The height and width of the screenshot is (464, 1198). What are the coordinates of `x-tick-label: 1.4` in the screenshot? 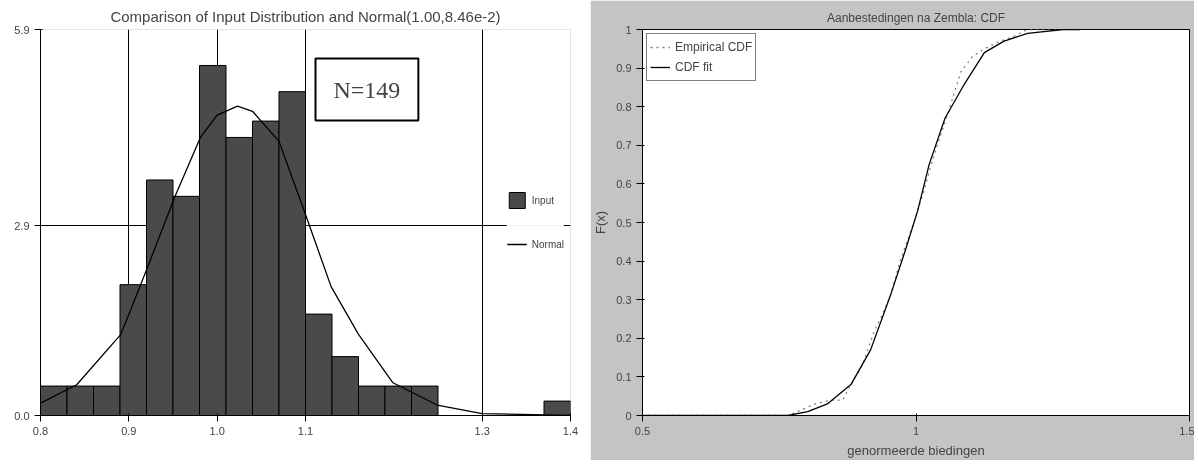 It's located at (570, 430).